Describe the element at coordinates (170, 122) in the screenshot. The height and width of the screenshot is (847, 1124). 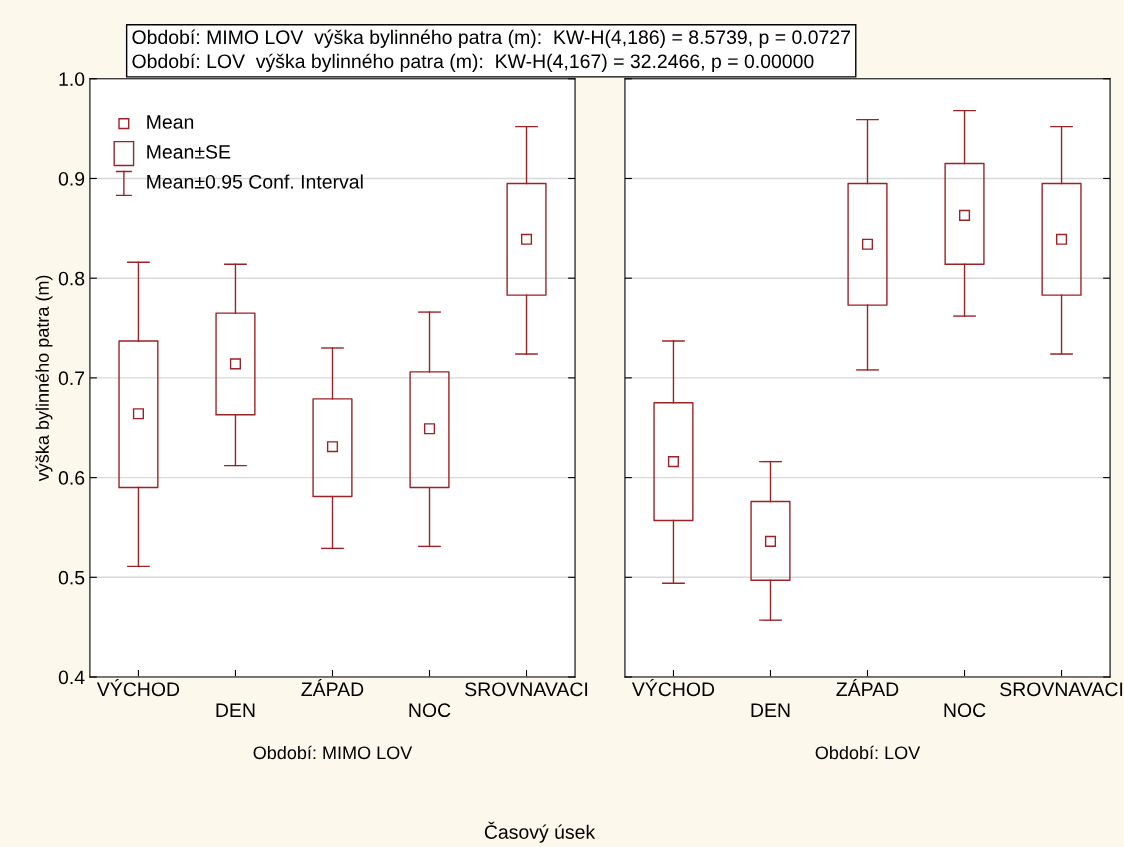
I see `annotation: Mean` at that location.